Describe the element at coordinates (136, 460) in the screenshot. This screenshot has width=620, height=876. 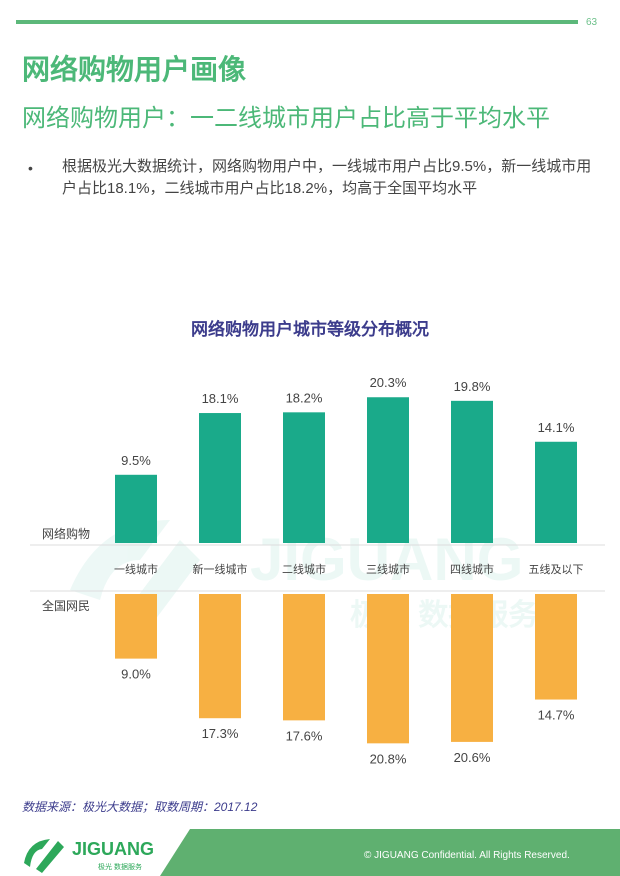
I see `data-label-online-shopping: 9.5%` at that location.